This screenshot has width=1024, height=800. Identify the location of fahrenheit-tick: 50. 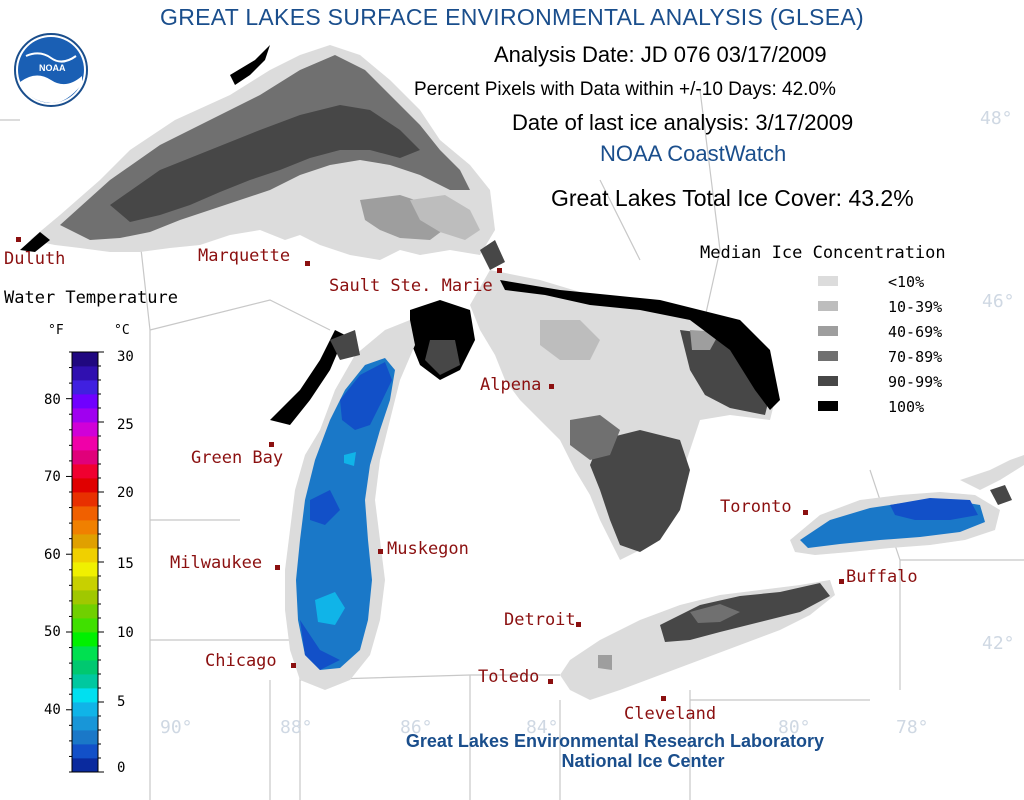
(52, 632).